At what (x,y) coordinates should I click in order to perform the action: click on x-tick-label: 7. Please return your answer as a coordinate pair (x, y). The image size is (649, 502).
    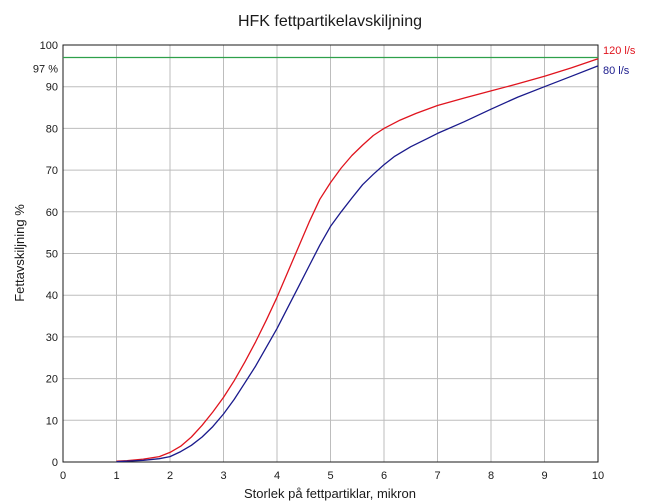
    Looking at the image, I should click on (437, 476).